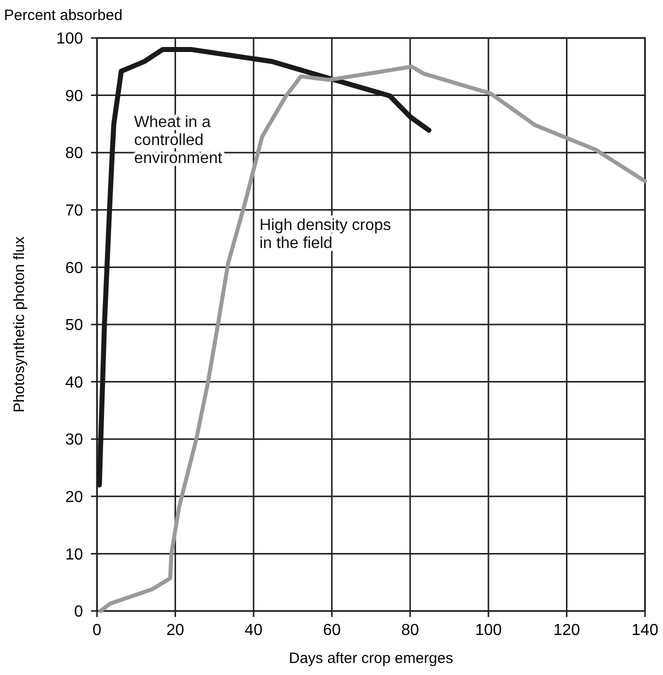  Describe the element at coordinates (63, 15) in the screenshot. I see `text: Percent absorbed` at that location.